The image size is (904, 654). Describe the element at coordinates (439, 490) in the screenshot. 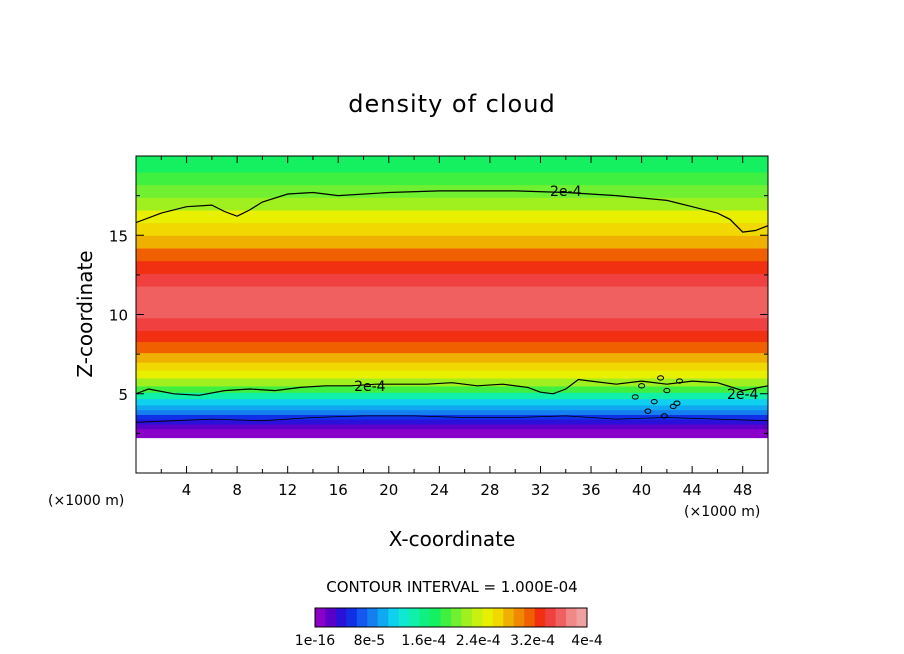

I see `x-tick-label: 24` at that location.